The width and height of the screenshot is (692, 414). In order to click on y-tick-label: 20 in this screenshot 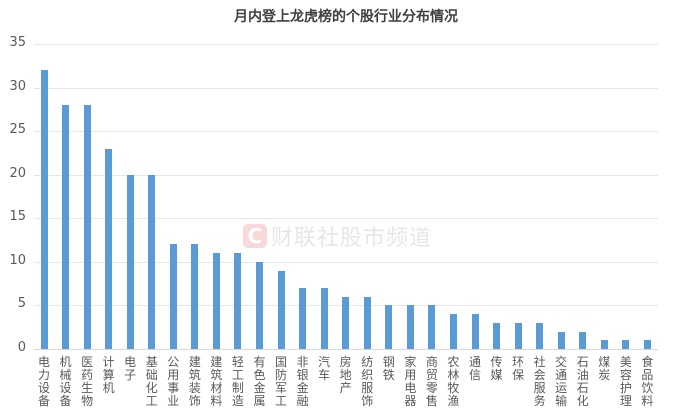, I will do `click(17, 173)`.